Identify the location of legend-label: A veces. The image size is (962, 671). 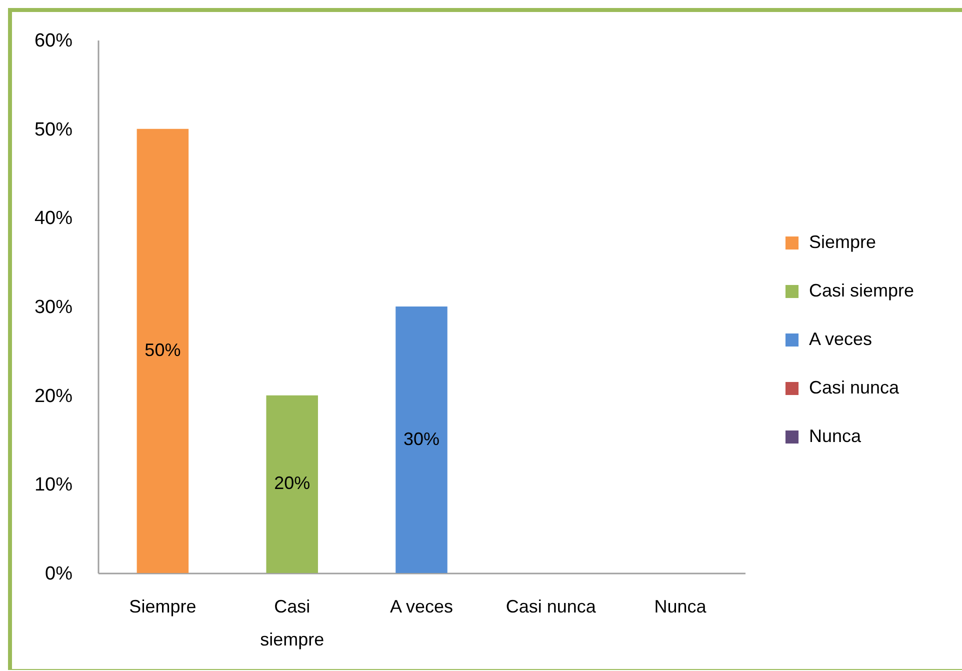
(840, 339).